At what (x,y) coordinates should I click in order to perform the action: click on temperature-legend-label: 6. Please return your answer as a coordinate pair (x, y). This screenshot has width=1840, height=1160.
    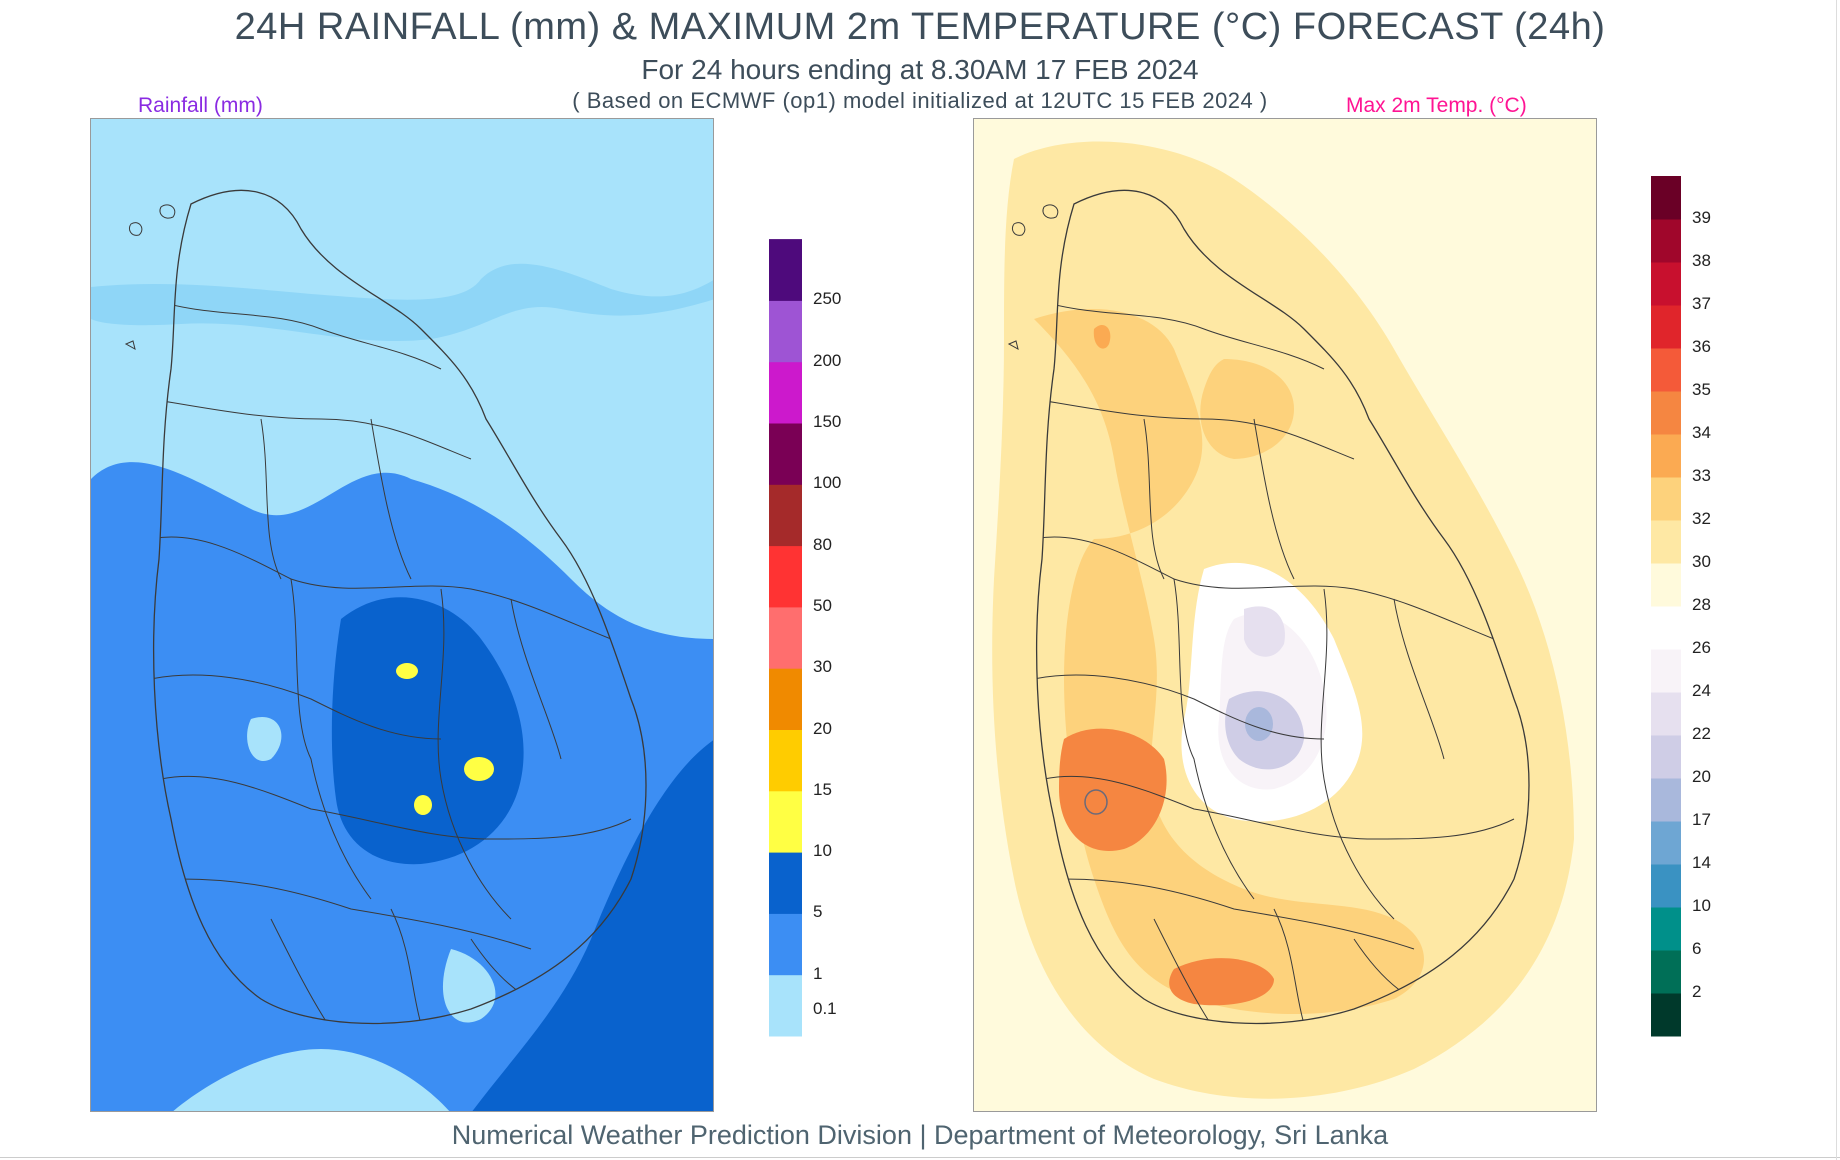
    Looking at the image, I should click on (1696, 949).